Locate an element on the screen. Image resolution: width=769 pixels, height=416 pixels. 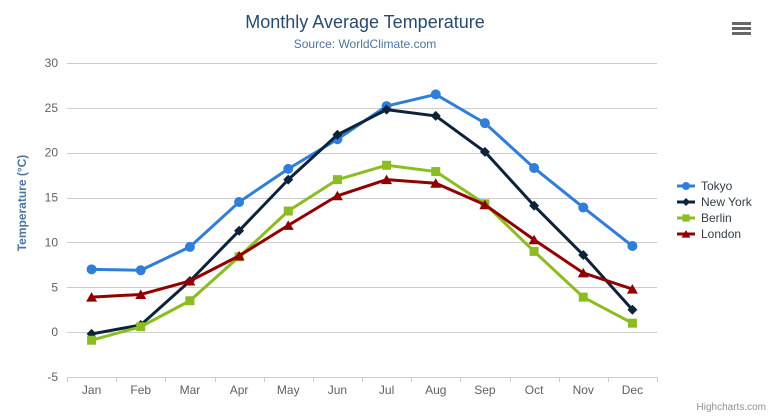
x-axis-label: Apr is located at coordinates (239, 390).